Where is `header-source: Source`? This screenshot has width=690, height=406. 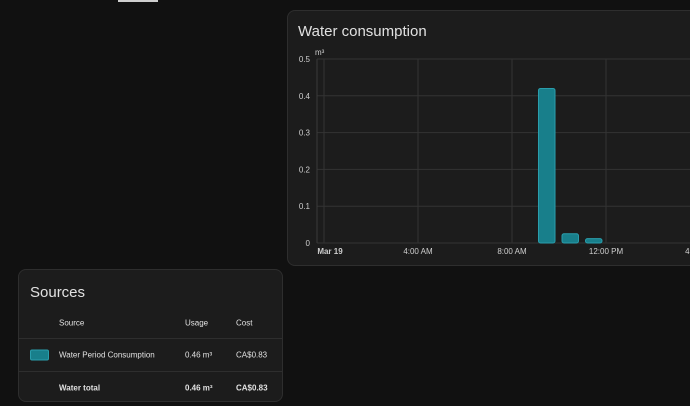
header-source: Source is located at coordinates (72, 323).